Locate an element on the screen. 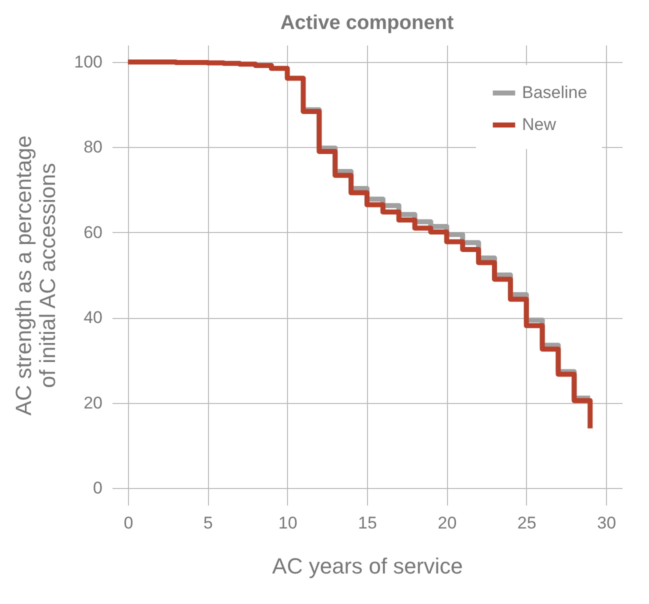 The image size is (649, 604). y-tick-label: 80 is located at coordinates (93, 147).